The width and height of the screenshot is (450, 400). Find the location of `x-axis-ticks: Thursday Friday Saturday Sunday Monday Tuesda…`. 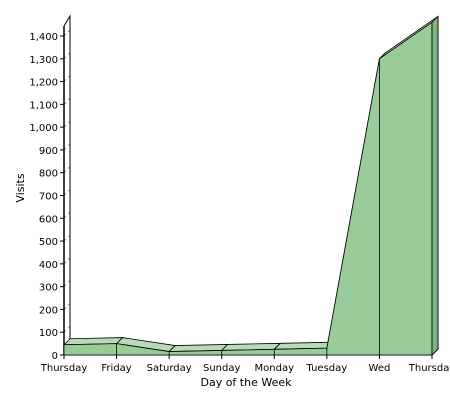

x-axis-ticks: Thursday Friday Saturday Sunday Monday Tuesda… is located at coordinates (245, 364).